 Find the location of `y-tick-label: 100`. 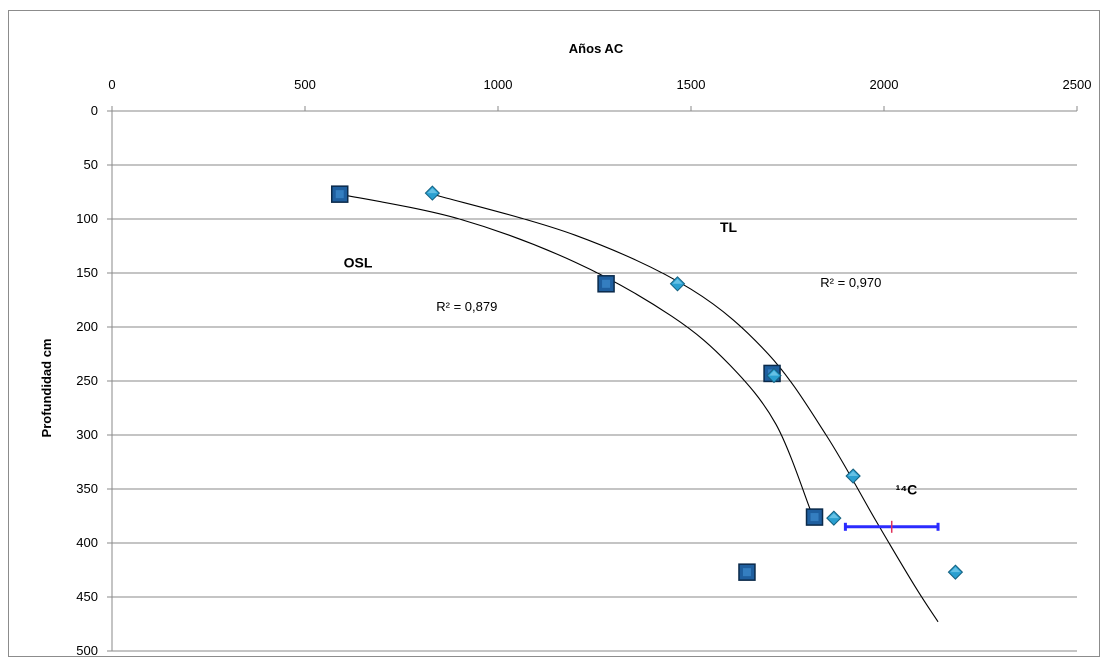

y-tick-label: 100 is located at coordinates (87, 218).